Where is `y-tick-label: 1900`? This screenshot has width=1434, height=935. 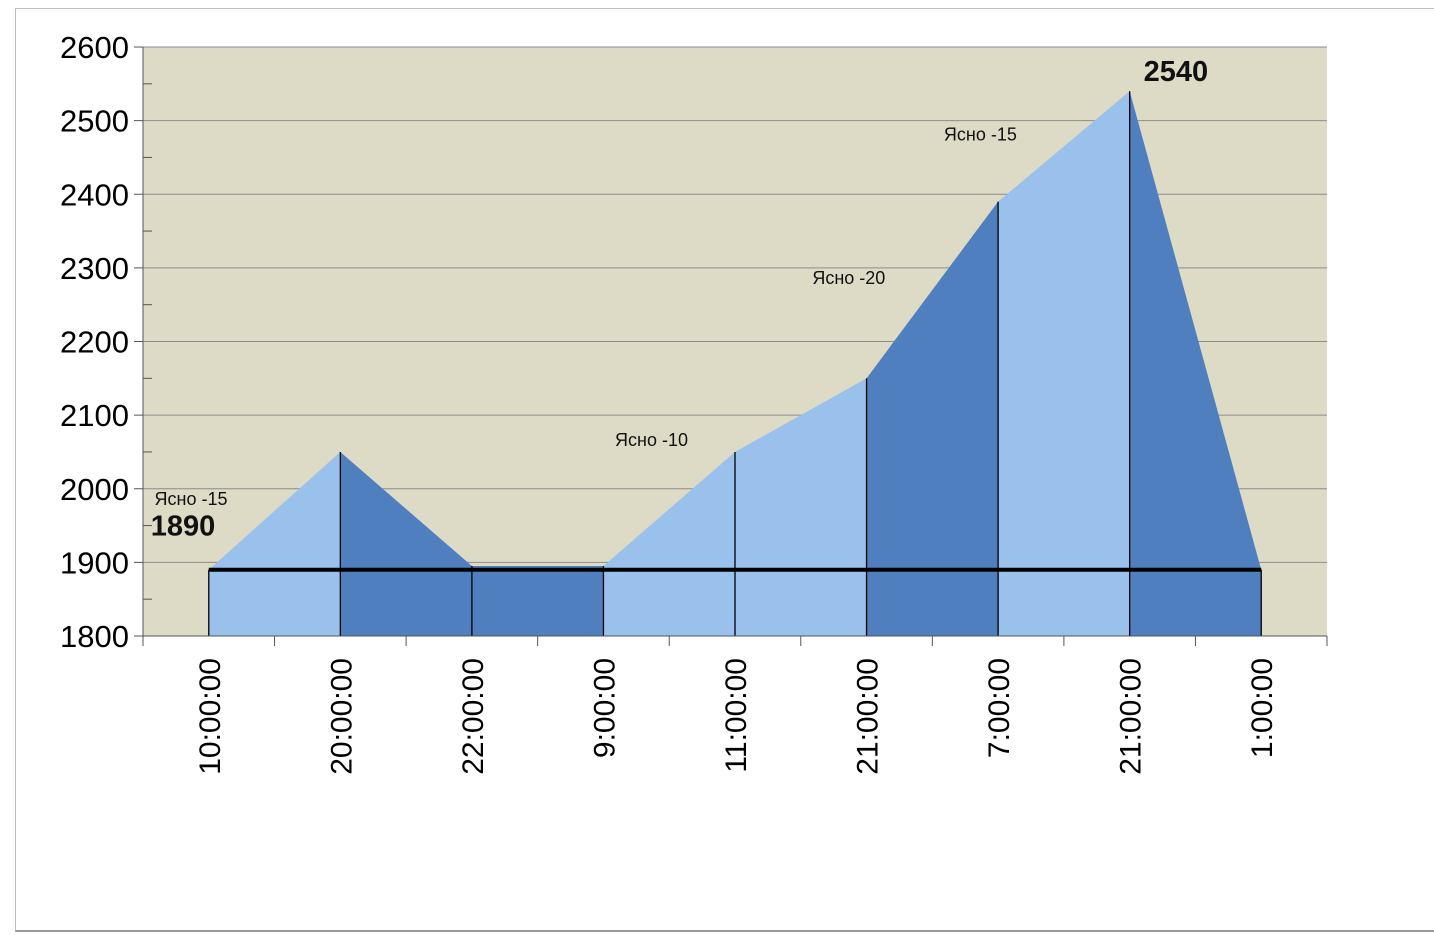 y-tick-label: 1900 is located at coordinates (94, 562).